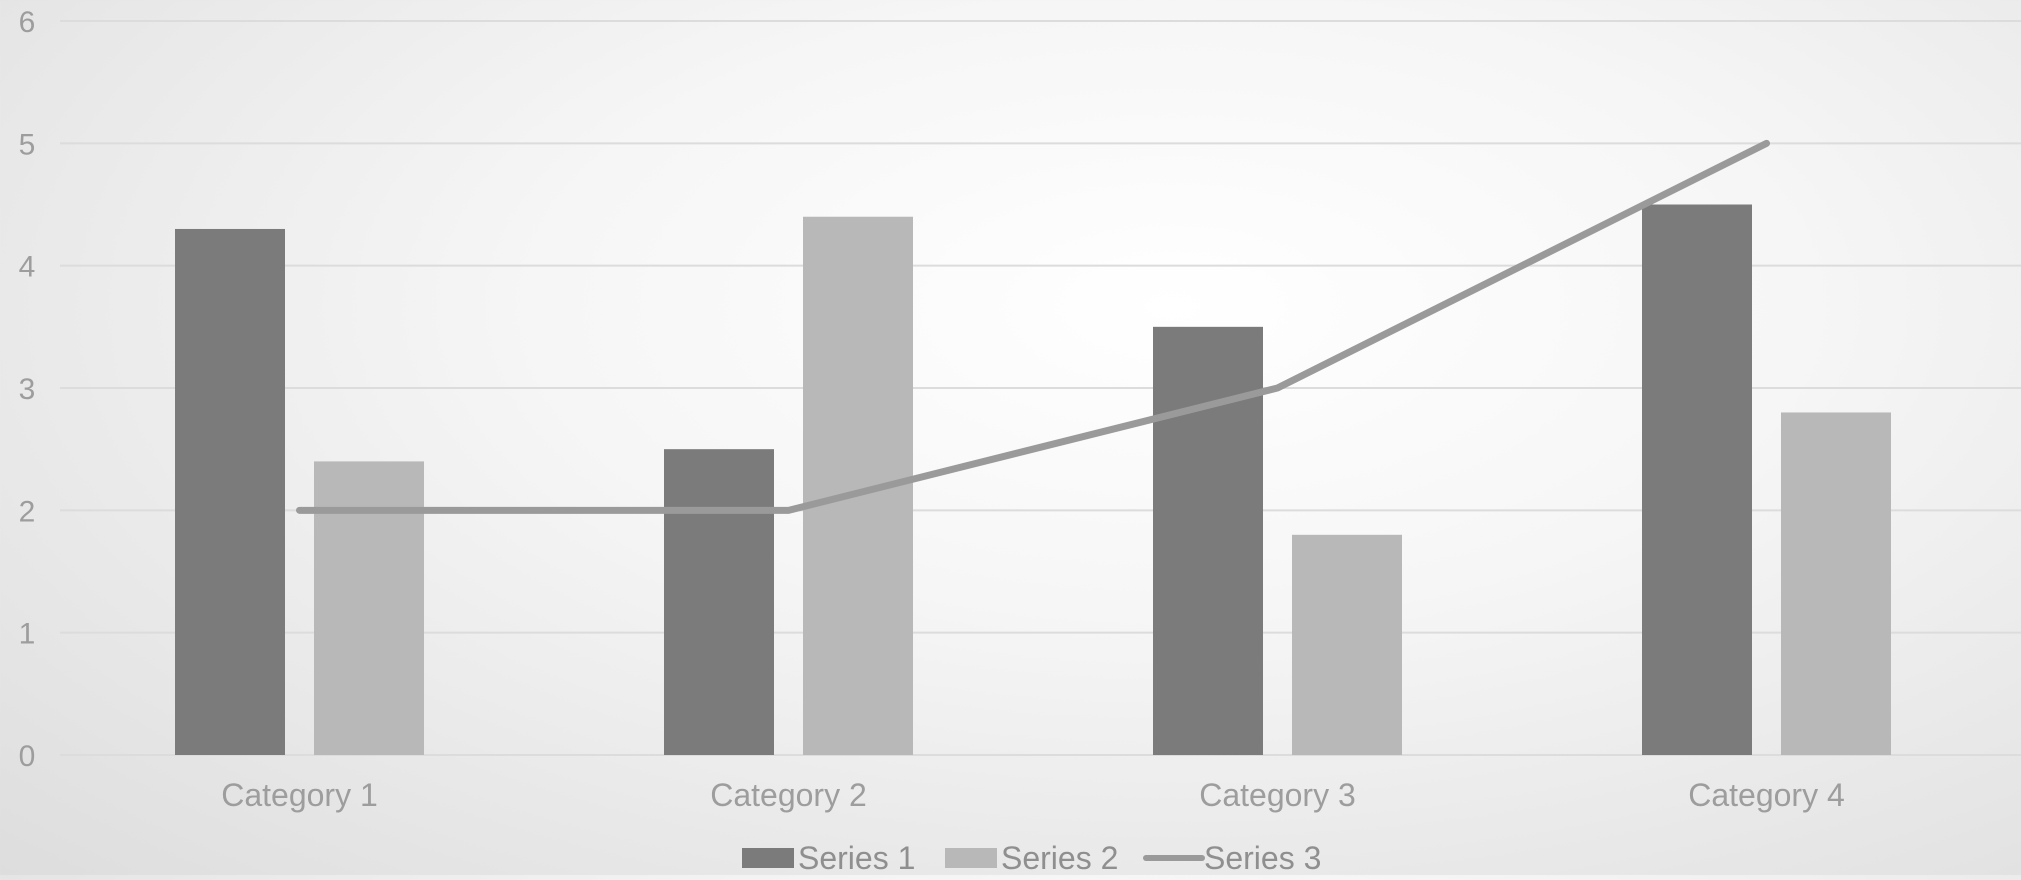 The width and height of the screenshot is (2021, 880). Describe the element at coordinates (1262, 857) in the screenshot. I see `legend-label-series-3: Series 3` at that location.